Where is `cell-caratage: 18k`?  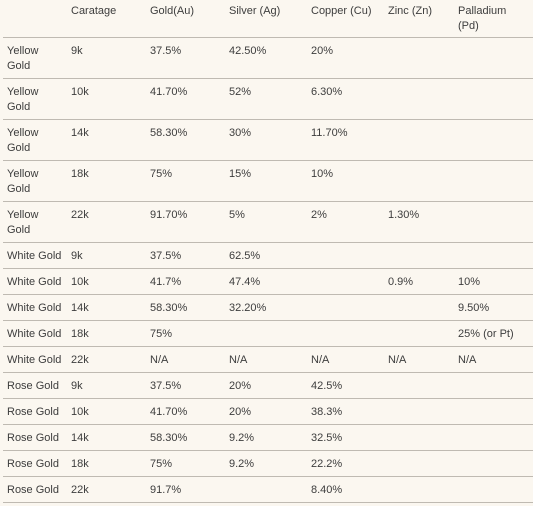
cell-caratage: 18k is located at coordinates (106, 181).